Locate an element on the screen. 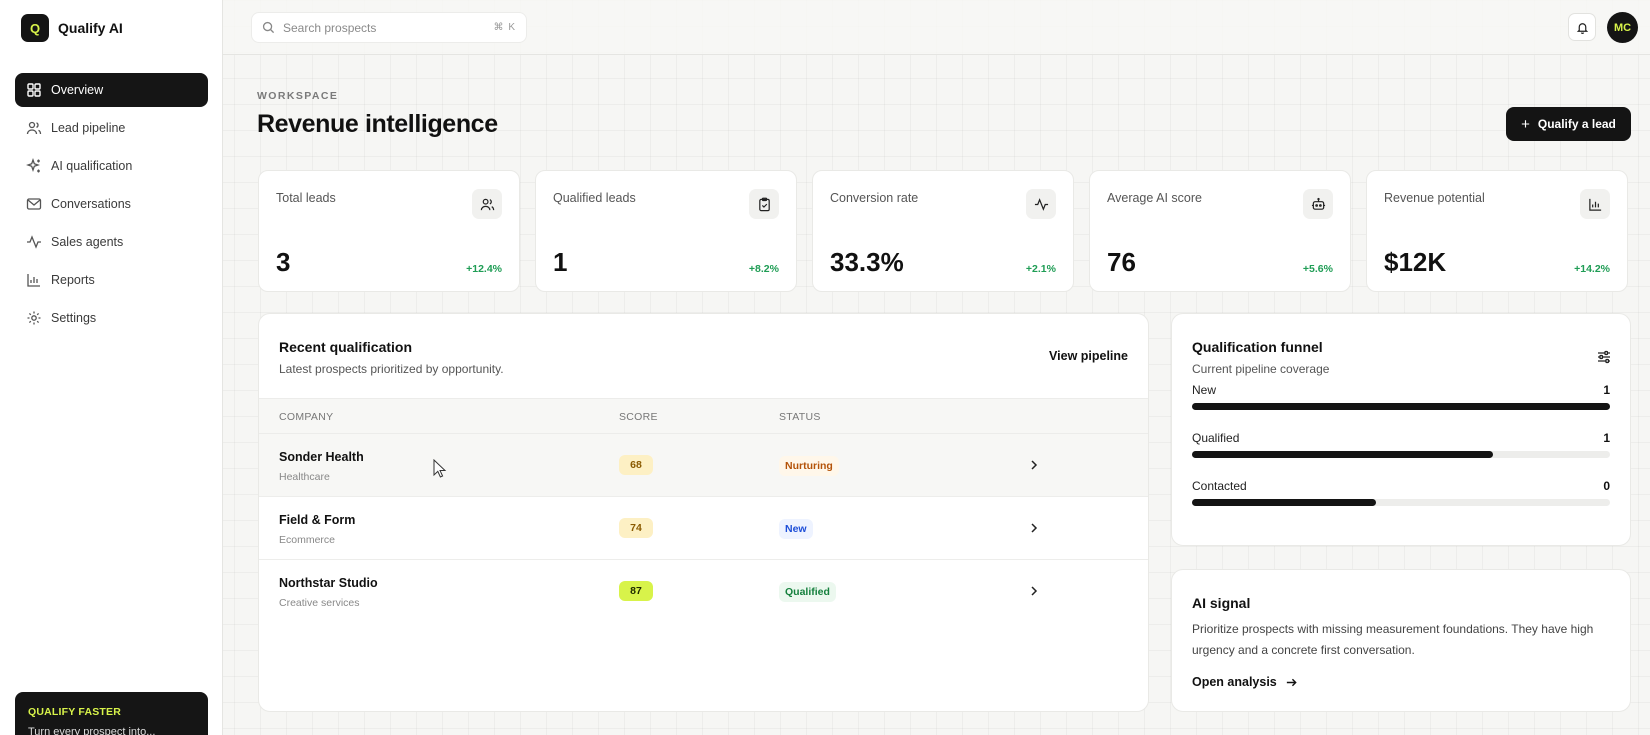  funnel-stage-qualified: Qualified 1 is located at coordinates (1401, 451).